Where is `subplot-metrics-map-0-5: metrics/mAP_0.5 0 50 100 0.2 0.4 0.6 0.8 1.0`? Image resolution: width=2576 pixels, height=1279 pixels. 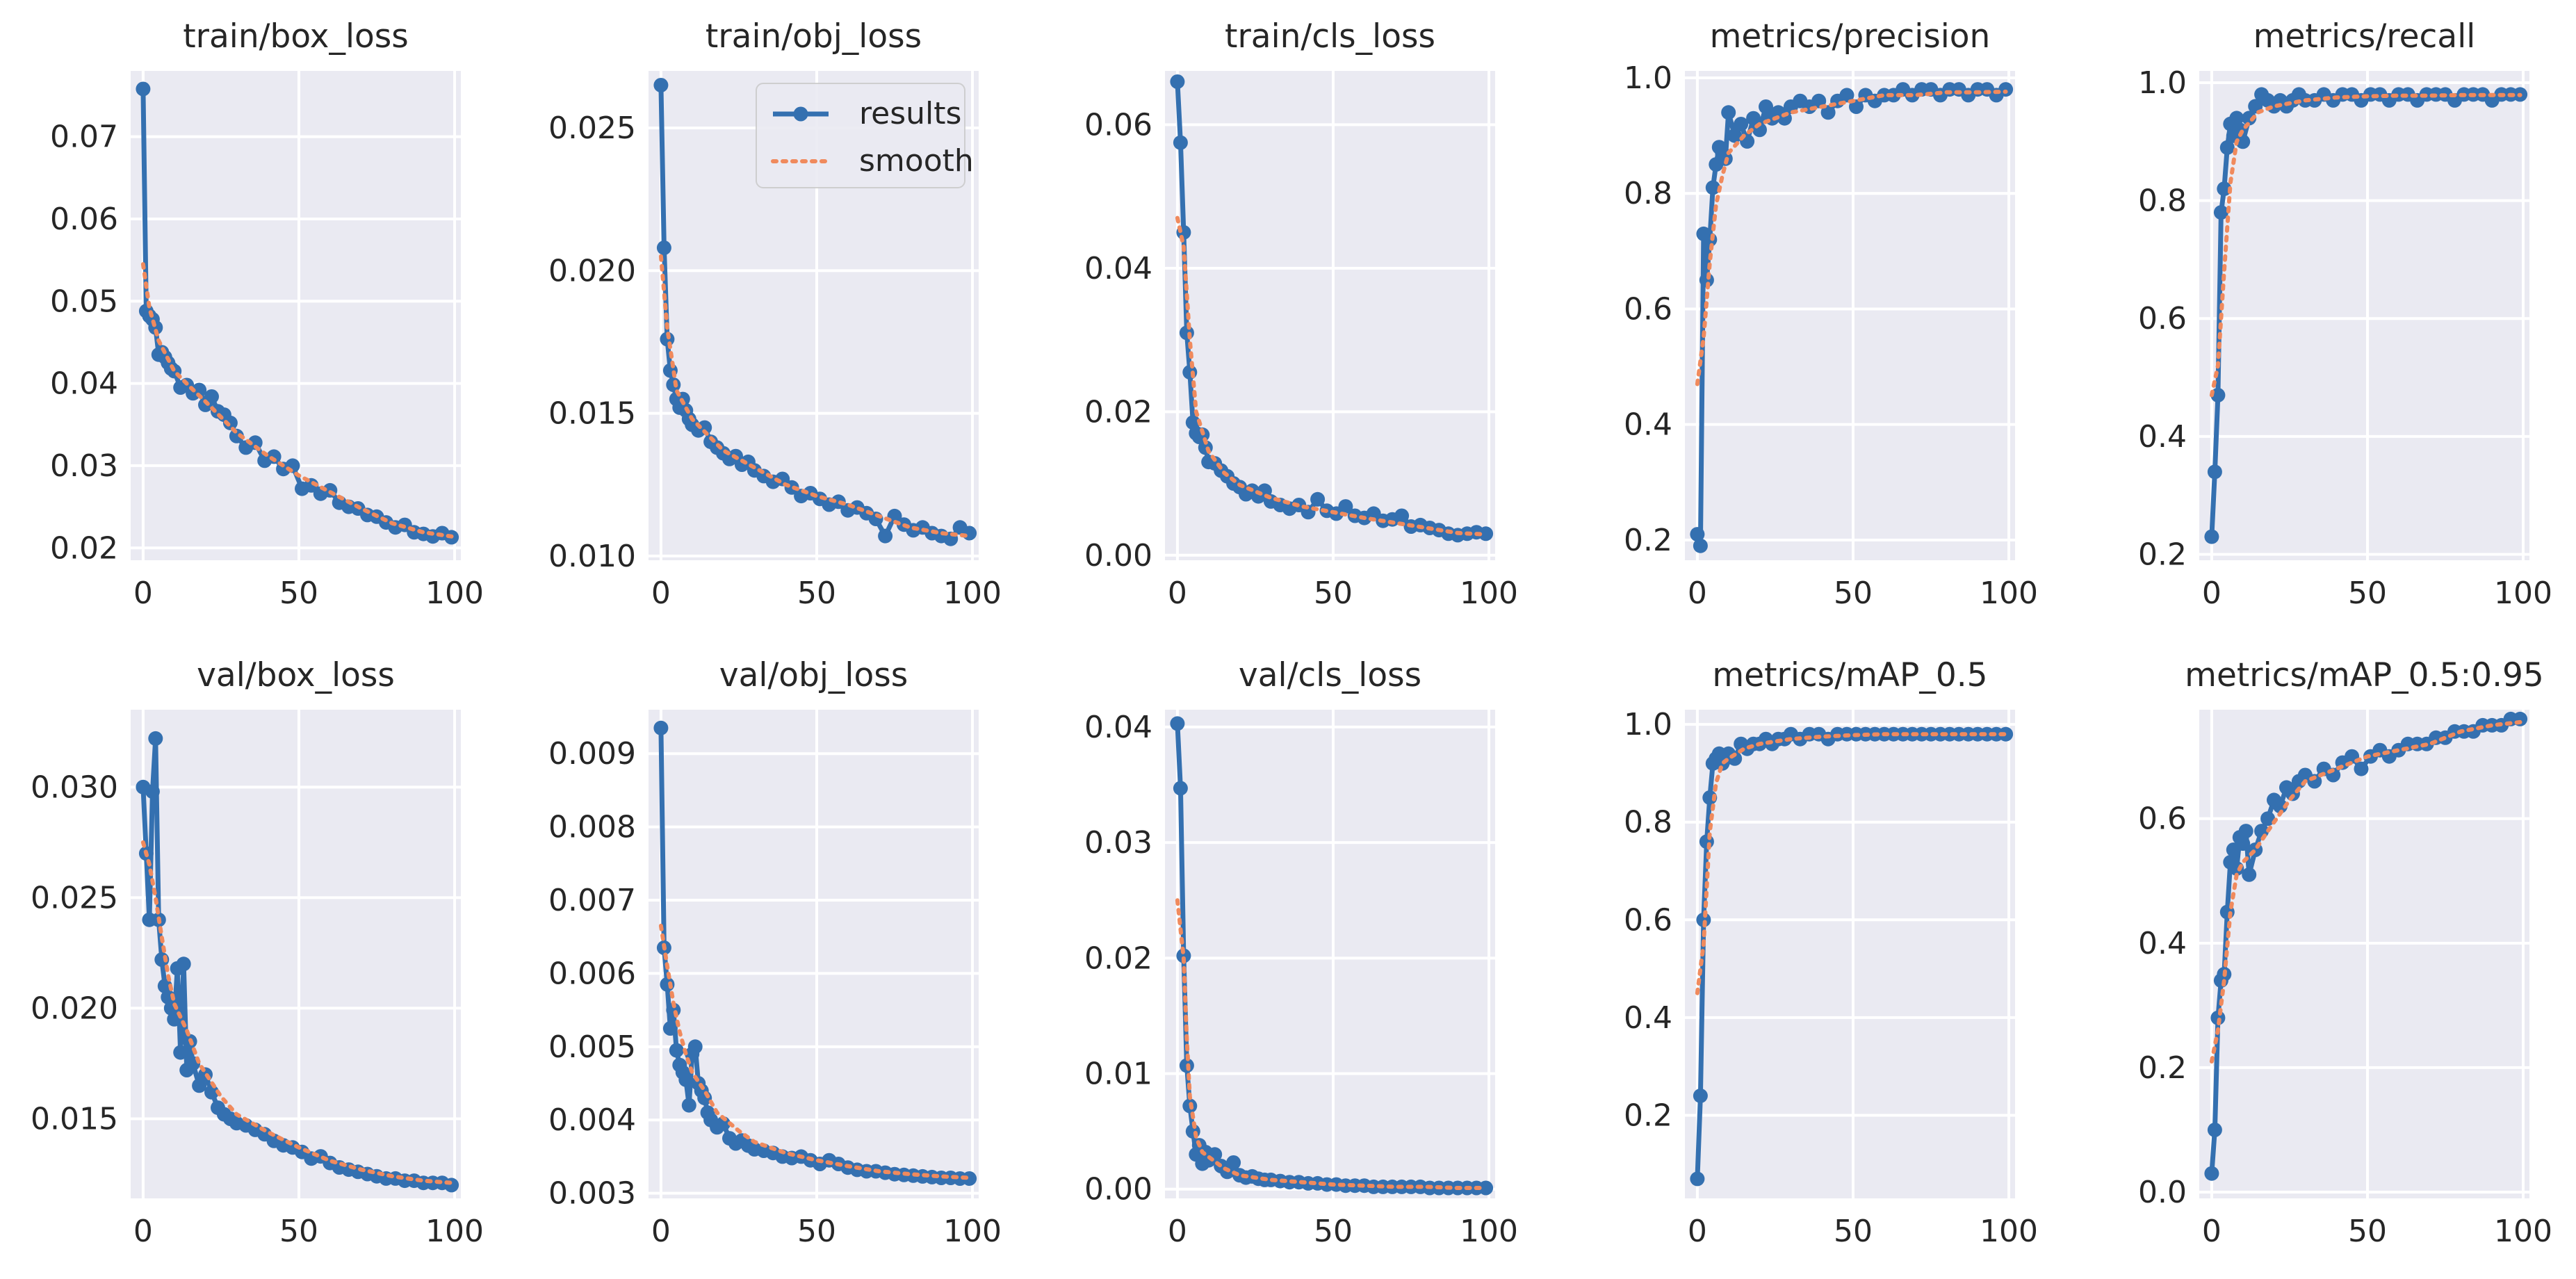
subplot-metrics-map-0-5: metrics/mAP_0.5 0 50 100 0.2 0.4 0.6 0.8 1.0 is located at coordinates (1831, 952).